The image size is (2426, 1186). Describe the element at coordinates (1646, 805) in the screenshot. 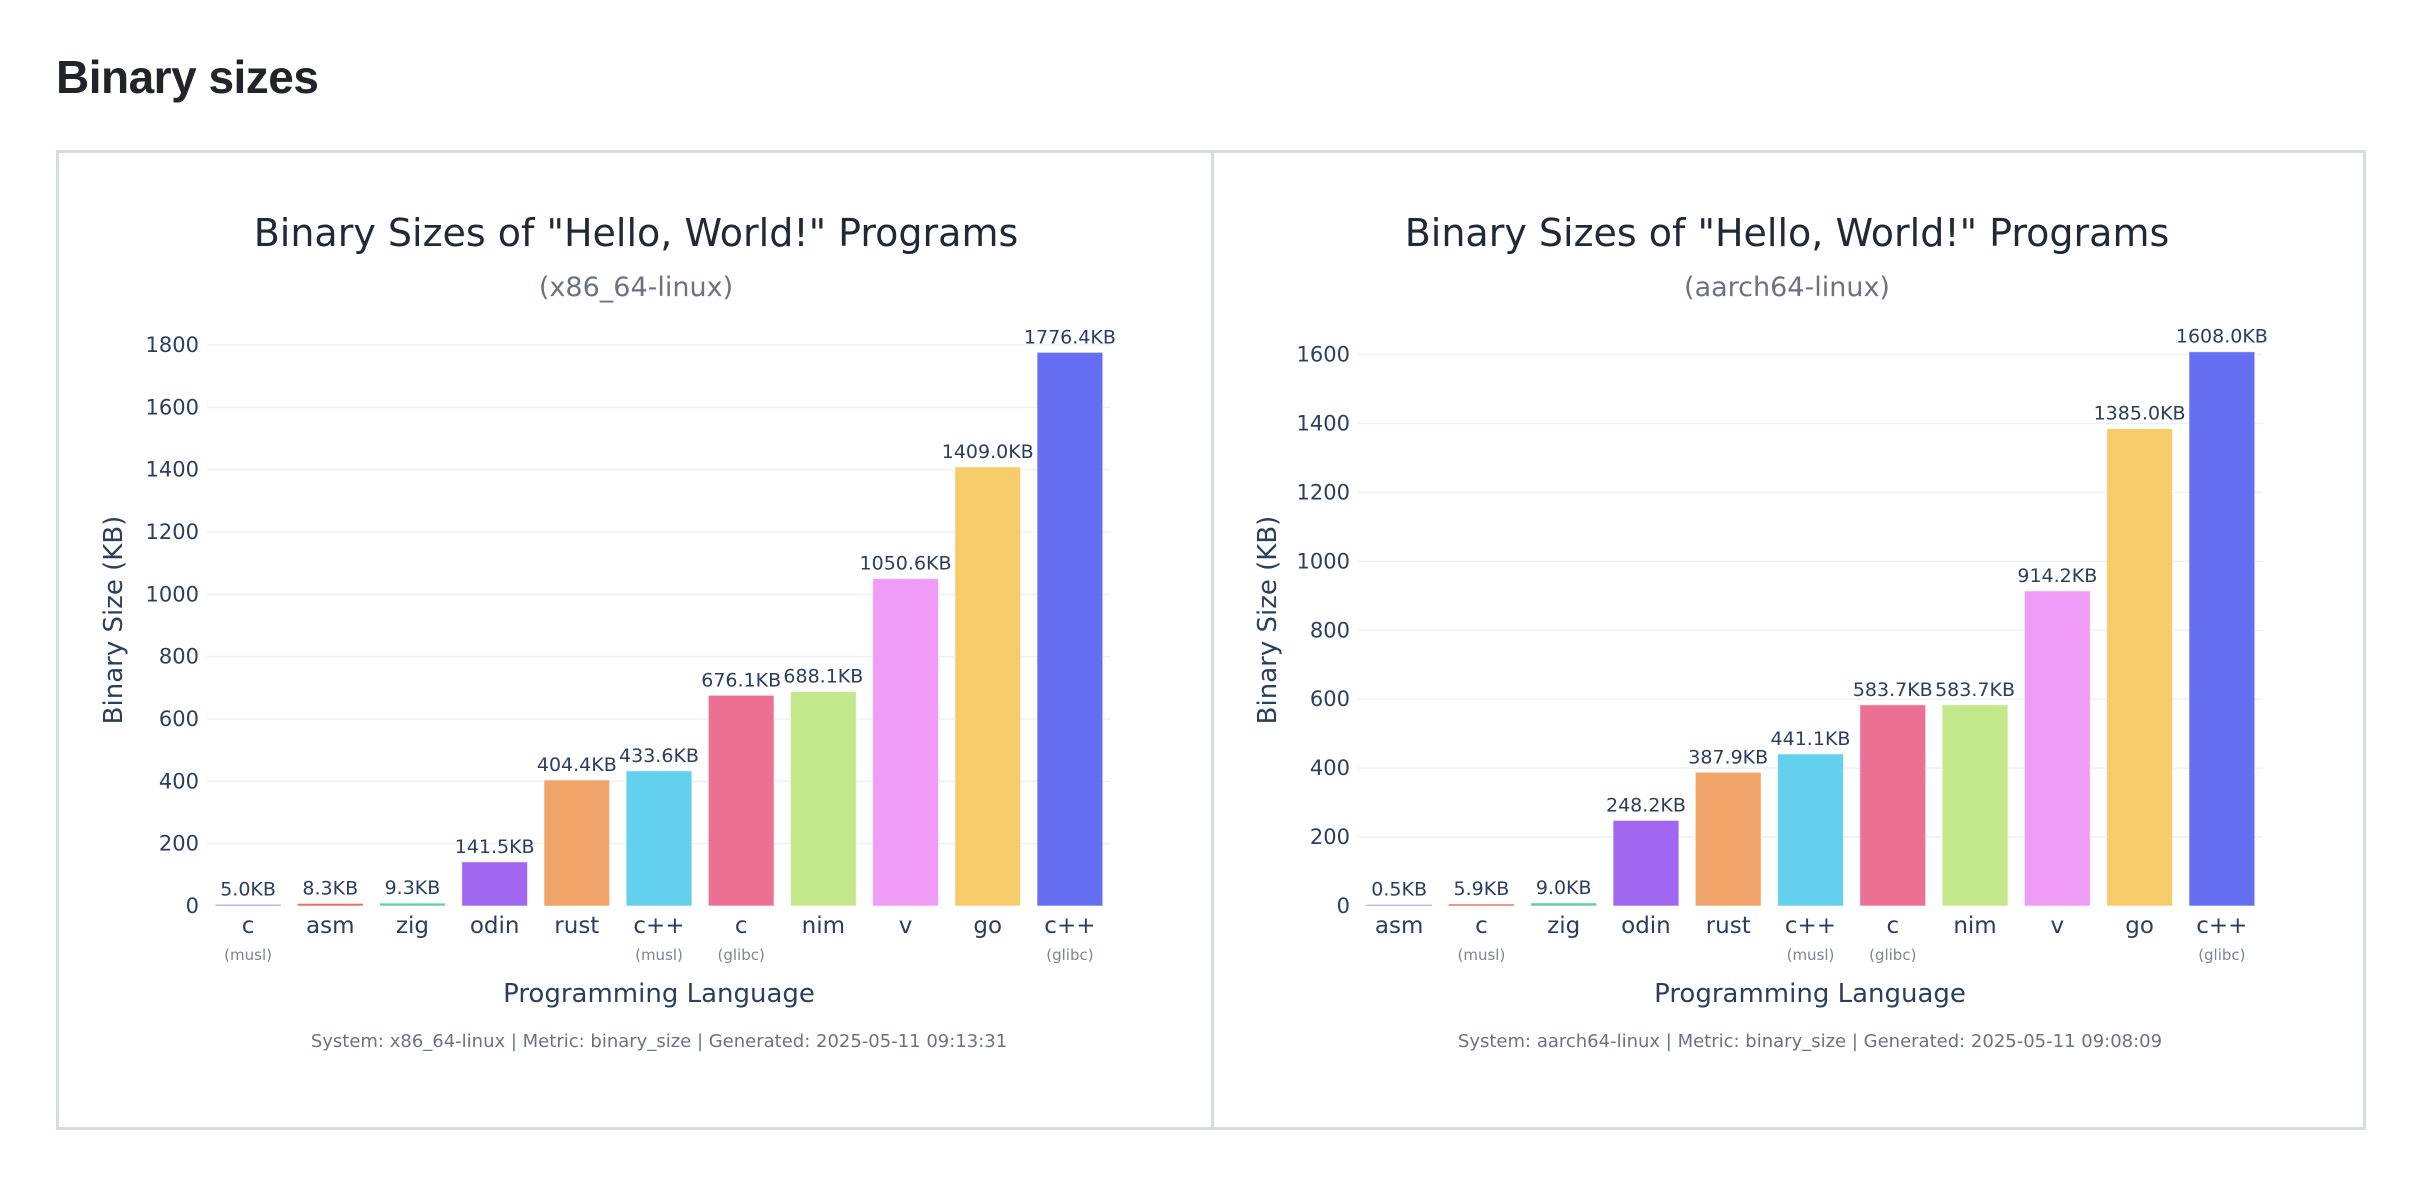

I see `bar-value-label: 248.2KB` at that location.